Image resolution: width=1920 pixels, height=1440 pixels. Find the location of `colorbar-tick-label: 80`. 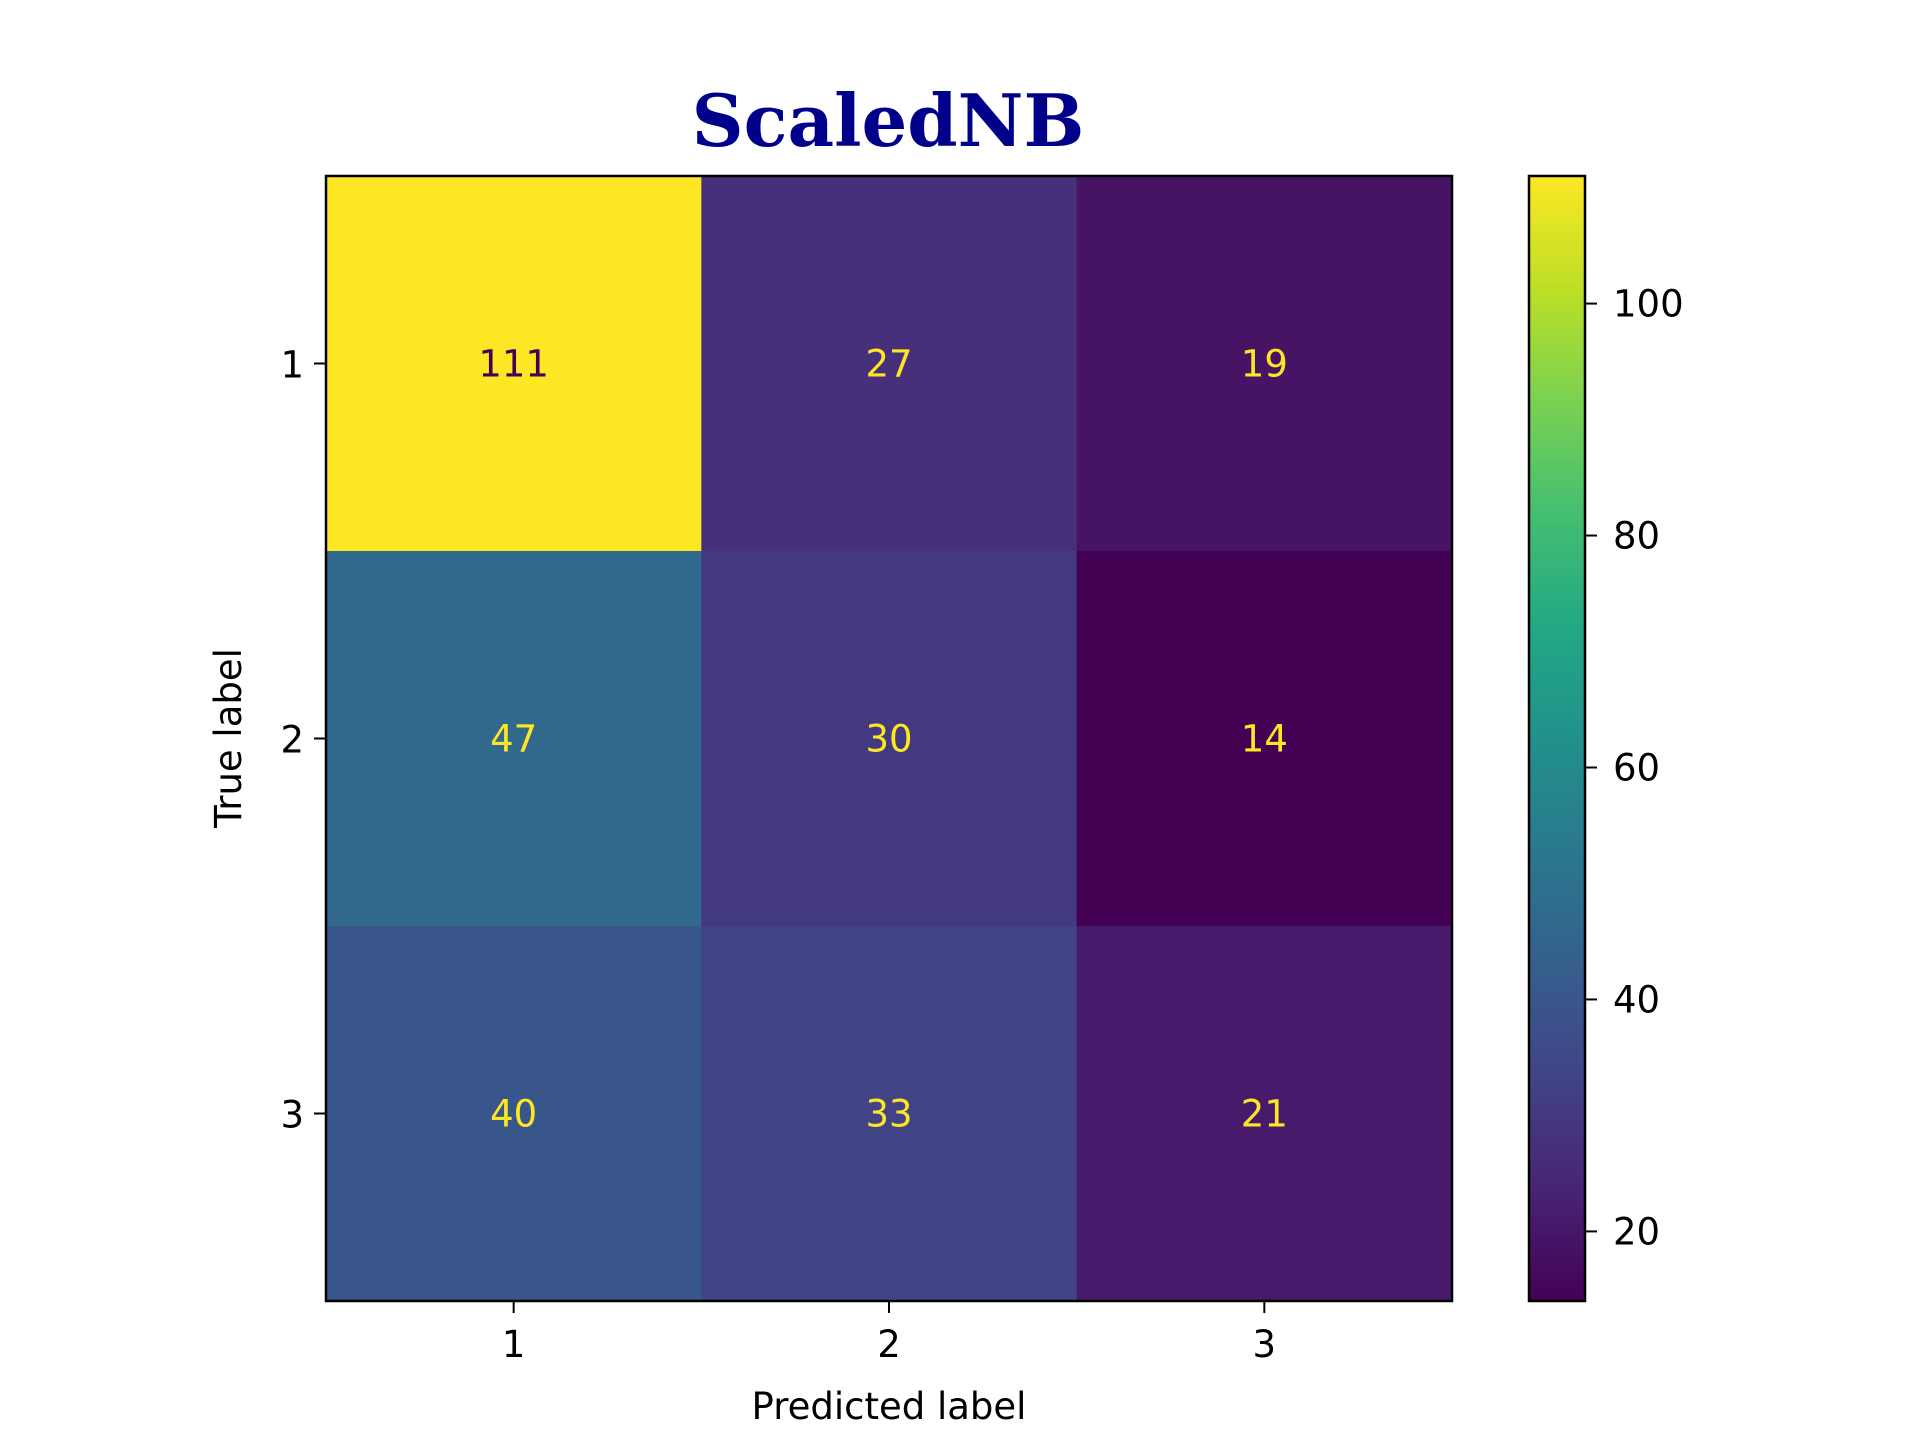

colorbar-tick-label: 80 is located at coordinates (1636, 536).